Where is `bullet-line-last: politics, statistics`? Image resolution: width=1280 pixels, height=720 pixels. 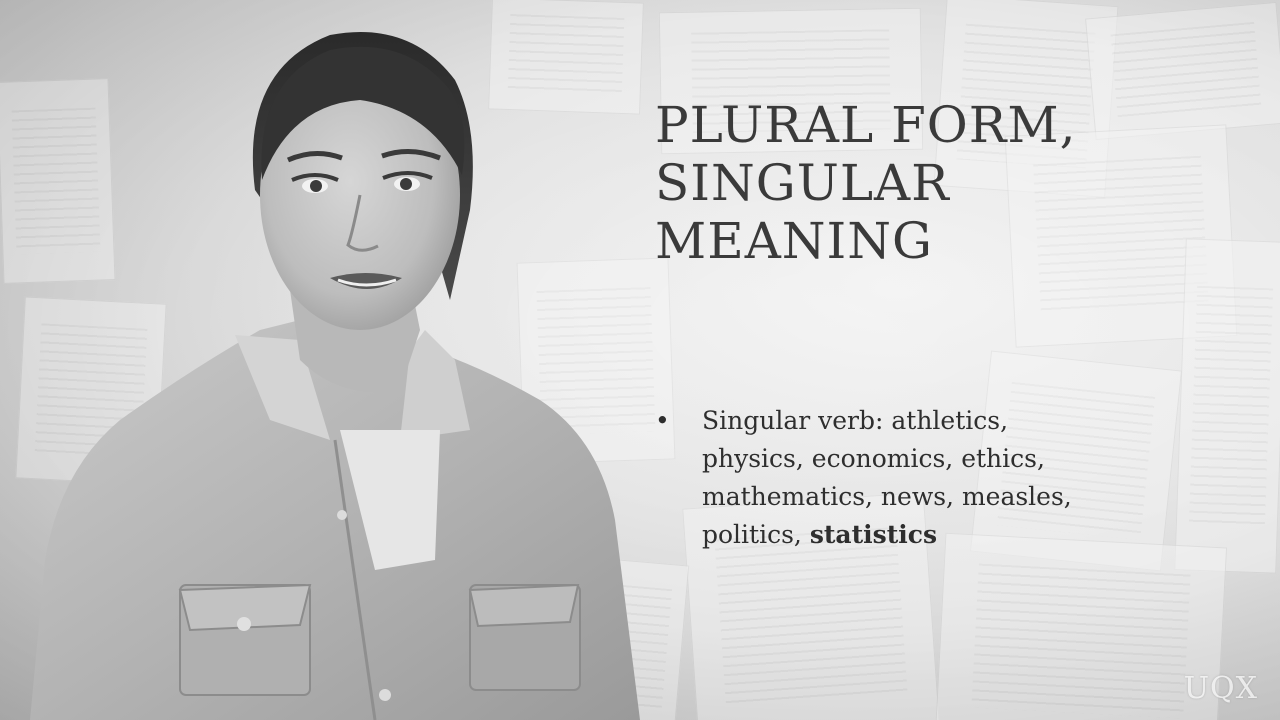
bullet-line-last: politics, statistics is located at coordinates (913, 535).